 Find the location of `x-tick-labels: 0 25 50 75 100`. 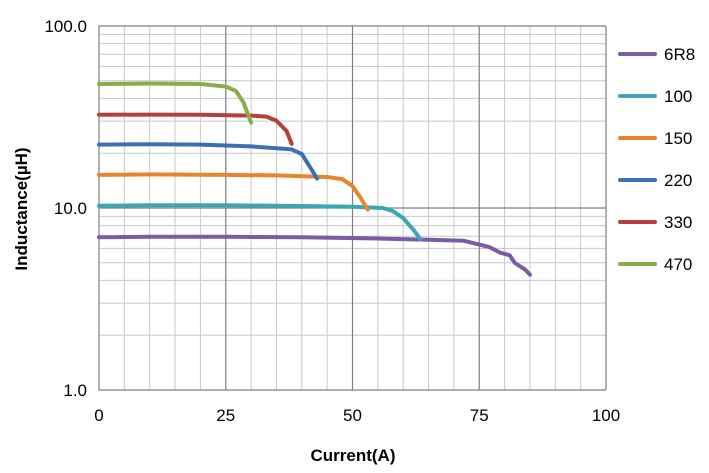

x-tick-labels: 0 25 50 75 100 is located at coordinates (357, 415).